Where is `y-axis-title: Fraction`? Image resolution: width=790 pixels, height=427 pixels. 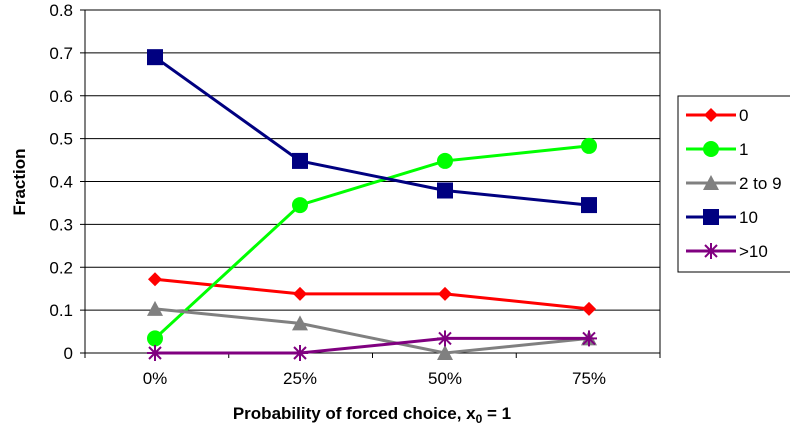 y-axis-title: Fraction is located at coordinates (19, 181).